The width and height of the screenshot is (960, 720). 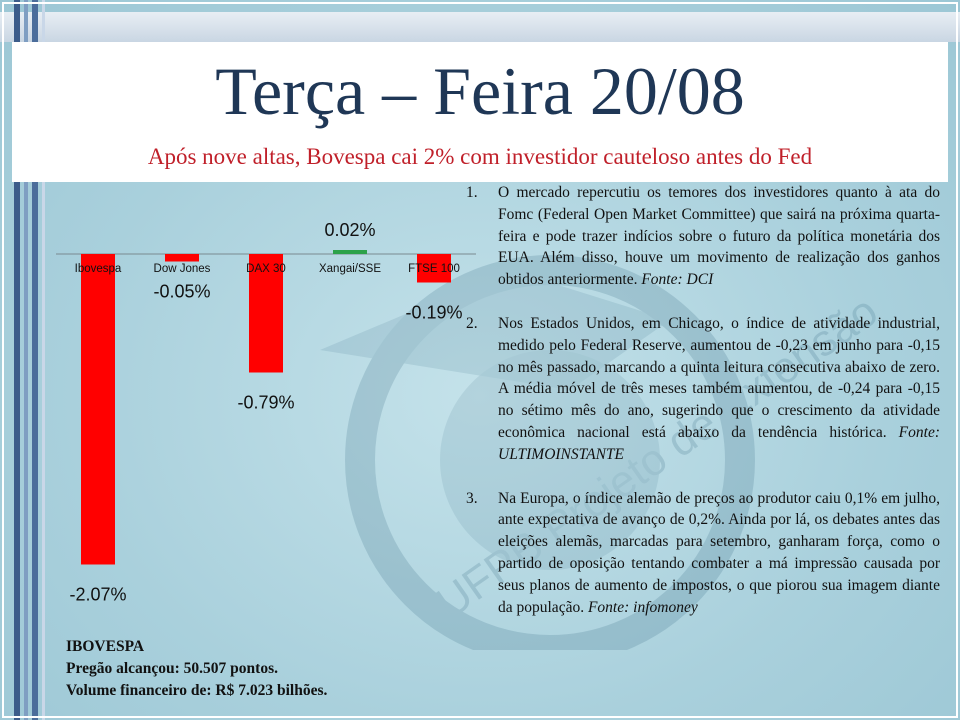 What do you see at coordinates (350, 252) in the screenshot?
I see `bar-xangai-sse` at bounding box center [350, 252].